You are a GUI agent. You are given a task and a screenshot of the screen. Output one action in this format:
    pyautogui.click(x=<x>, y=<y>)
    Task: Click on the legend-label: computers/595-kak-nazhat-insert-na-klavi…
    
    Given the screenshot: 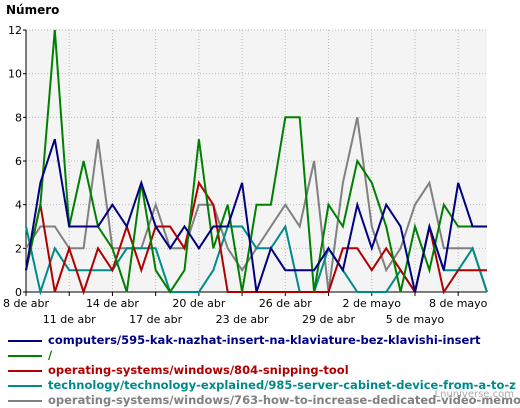 What is the action you would take?
    pyautogui.click(x=264, y=340)
    